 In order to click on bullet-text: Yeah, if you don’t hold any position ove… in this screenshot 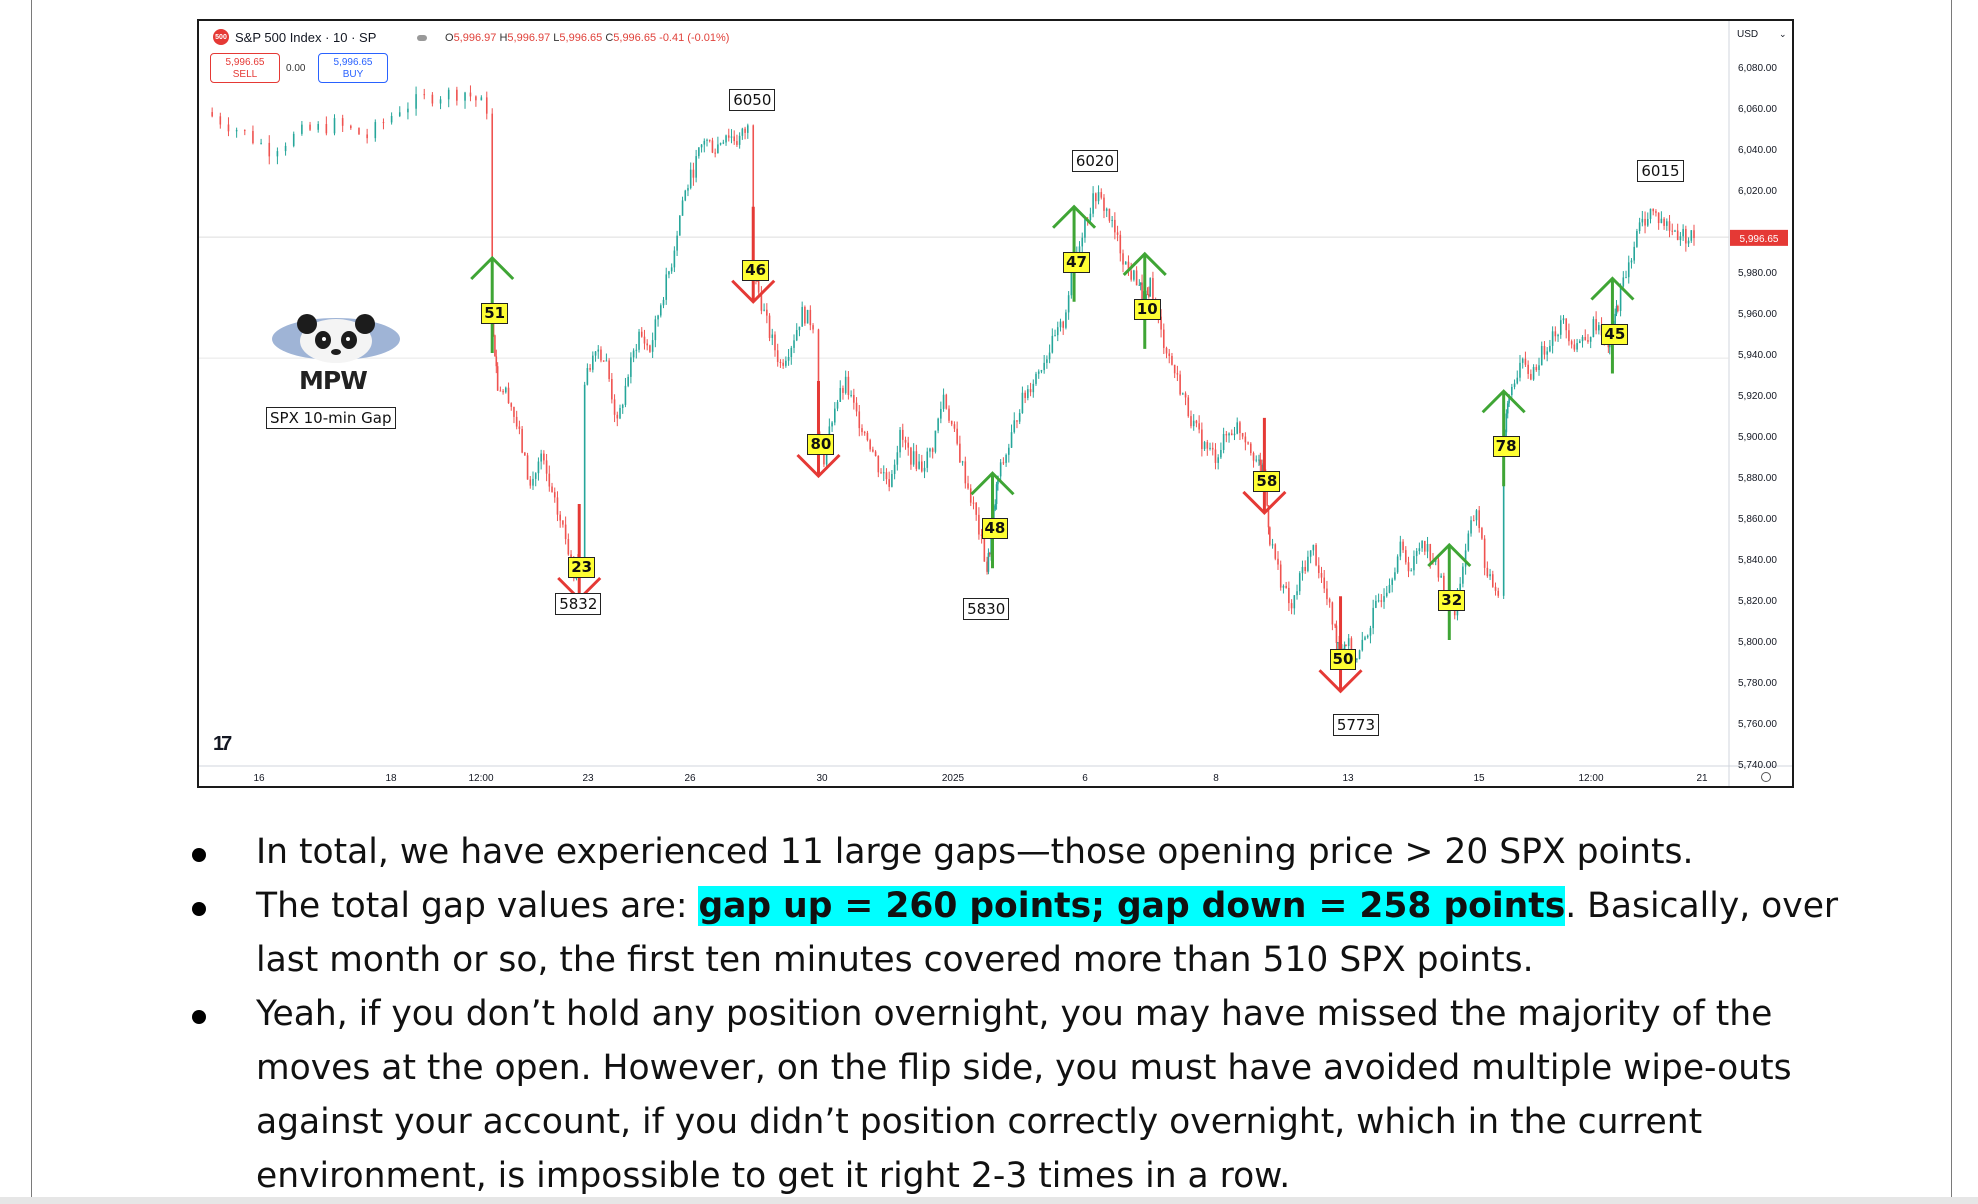, I will do `click(1024, 1095)`.